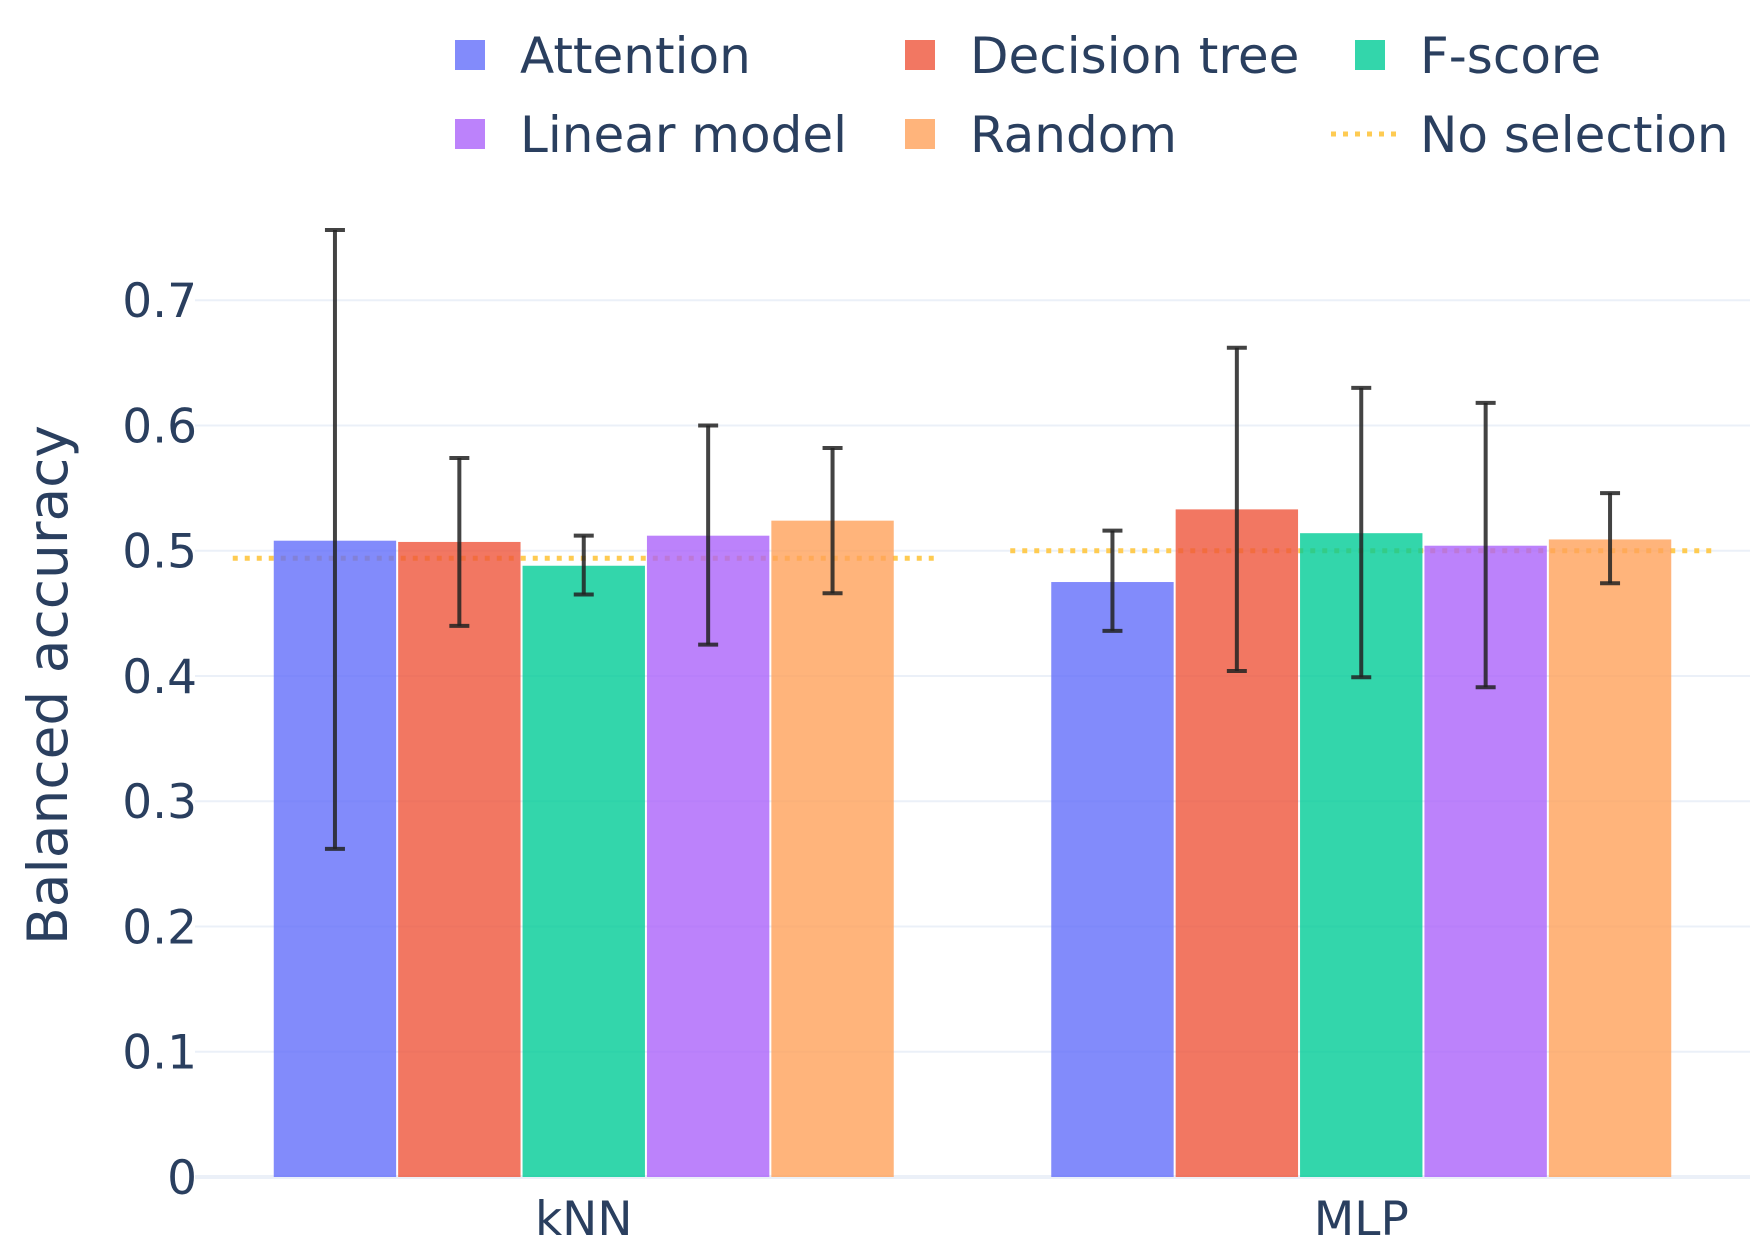 Image resolution: width=1750 pixels, height=1254 pixels. Describe the element at coordinates (159, 927) in the screenshot. I see `y-tick-label: 0.2` at that location.